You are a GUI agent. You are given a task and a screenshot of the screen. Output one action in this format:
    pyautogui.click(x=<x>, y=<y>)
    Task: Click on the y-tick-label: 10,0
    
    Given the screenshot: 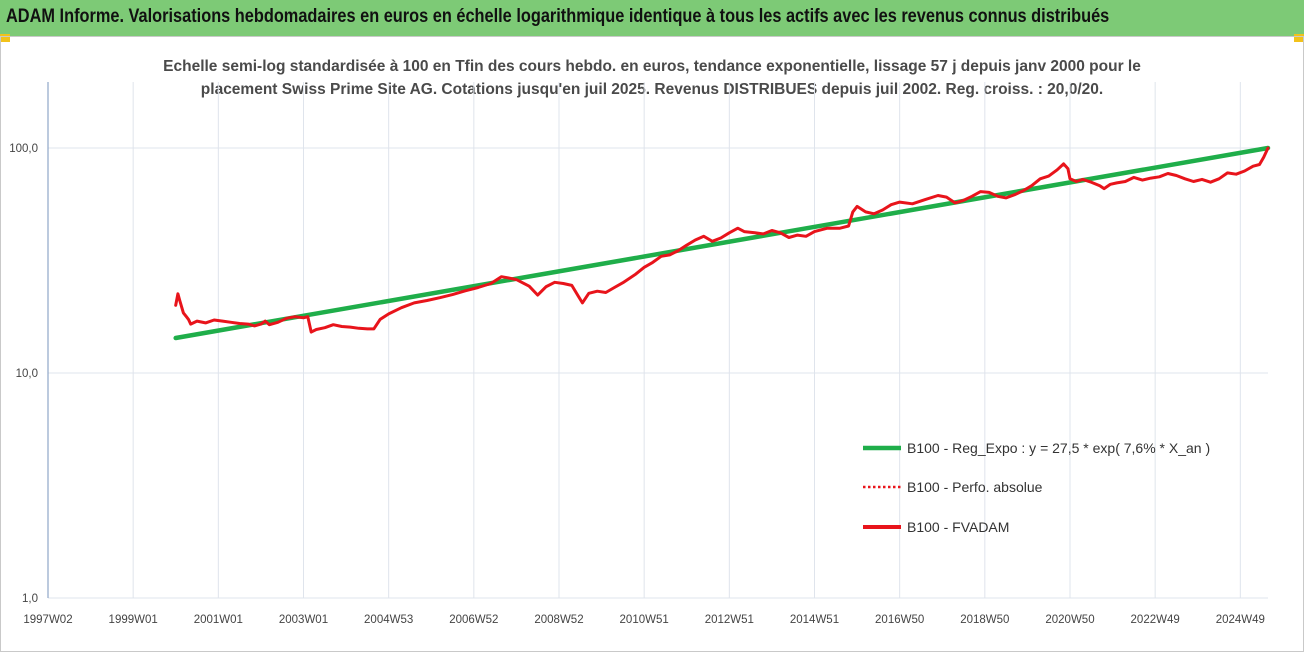 What is the action you would take?
    pyautogui.click(x=27, y=374)
    